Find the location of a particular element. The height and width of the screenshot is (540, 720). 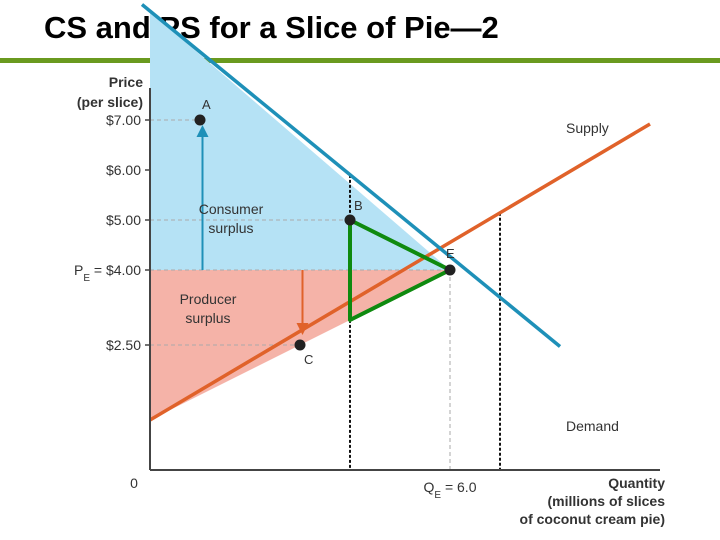

demand-label: Demand is located at coordinates (592, 426).